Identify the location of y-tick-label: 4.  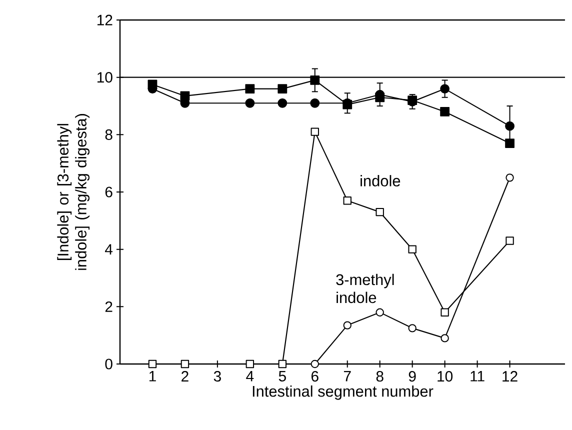
(109, 249).